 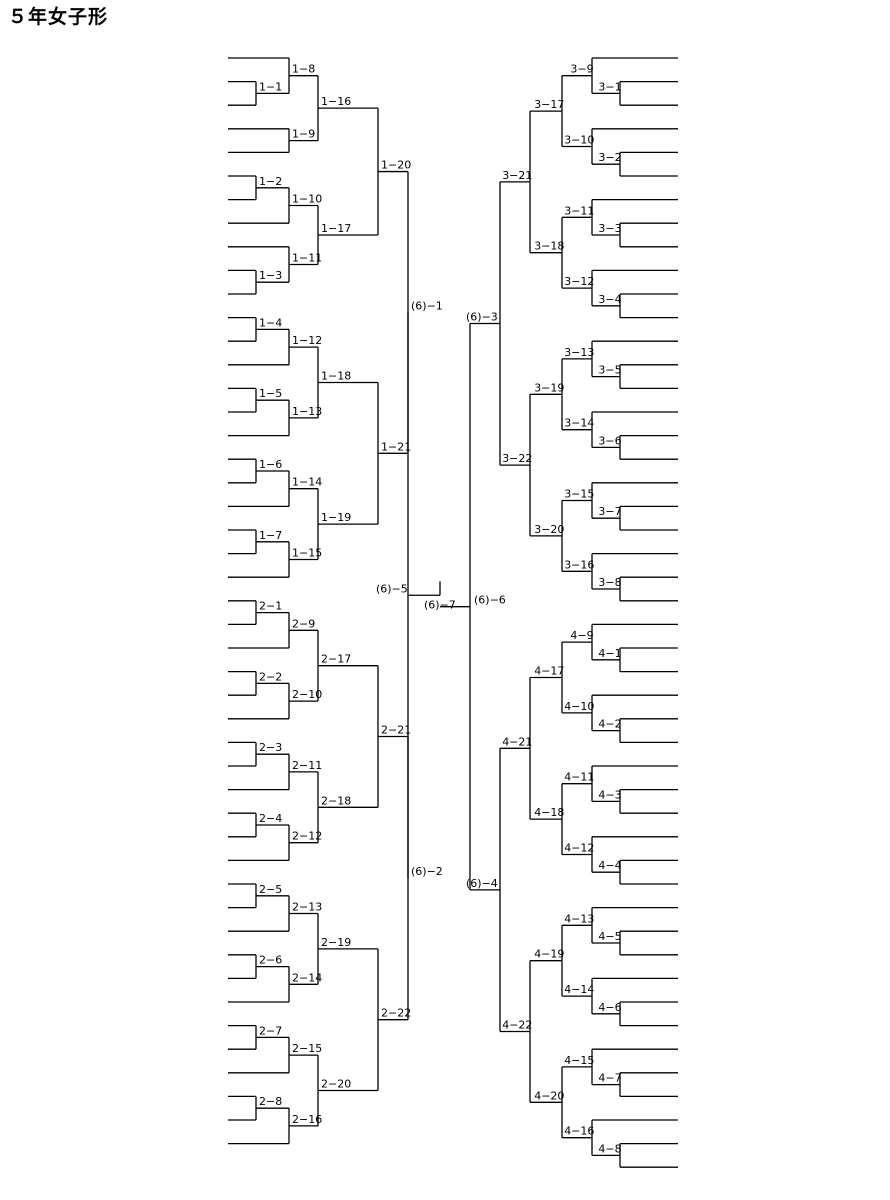 What do you see at coordinates (336, 517) in the screenshot?
I see `match-label: 1−19` at bounding box center [336, 517].